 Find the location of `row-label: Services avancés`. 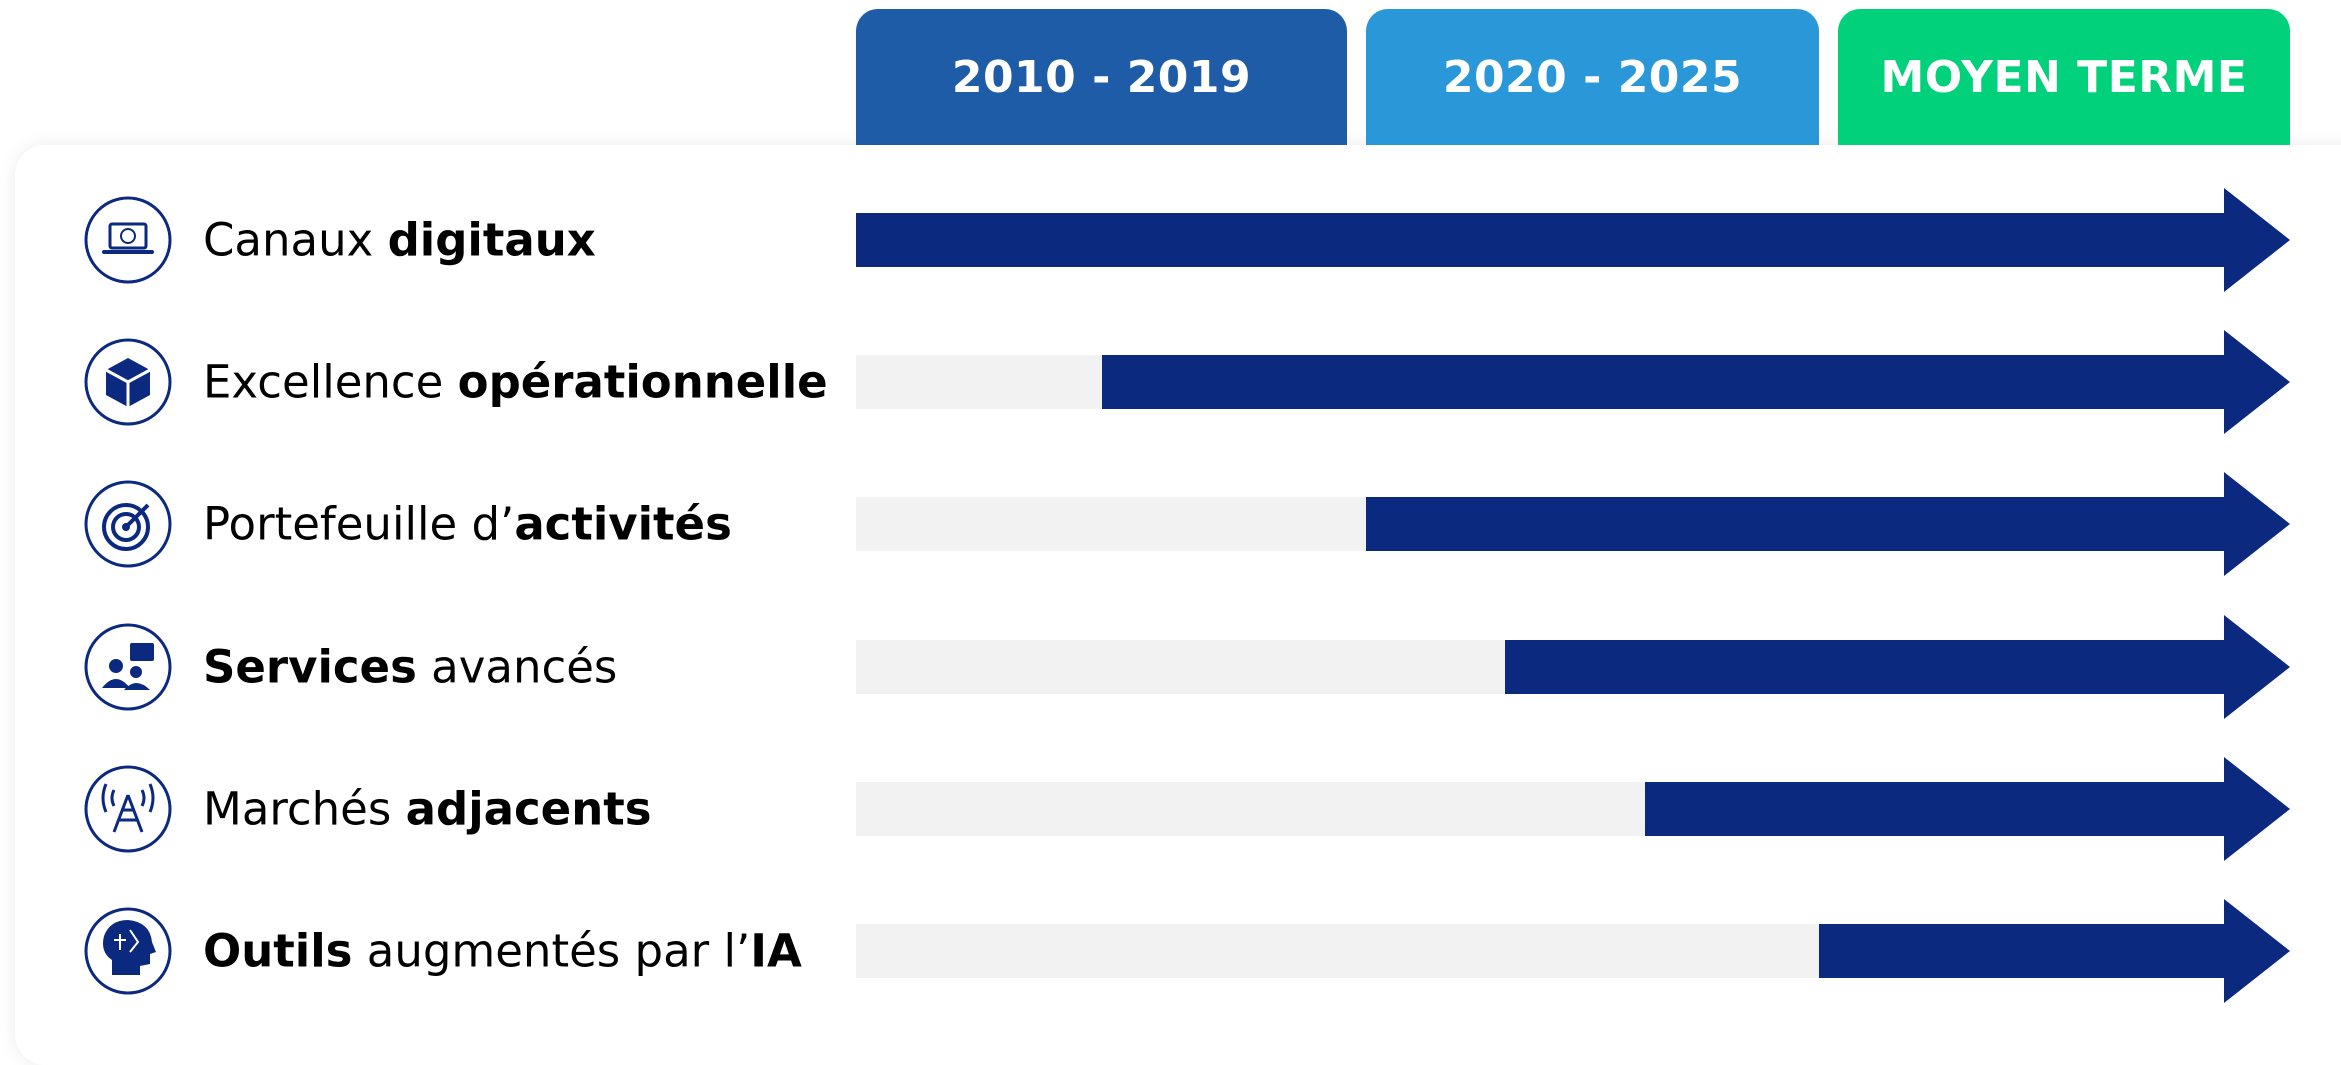

row-label: Services avancés is located at coordinates (410, 667).